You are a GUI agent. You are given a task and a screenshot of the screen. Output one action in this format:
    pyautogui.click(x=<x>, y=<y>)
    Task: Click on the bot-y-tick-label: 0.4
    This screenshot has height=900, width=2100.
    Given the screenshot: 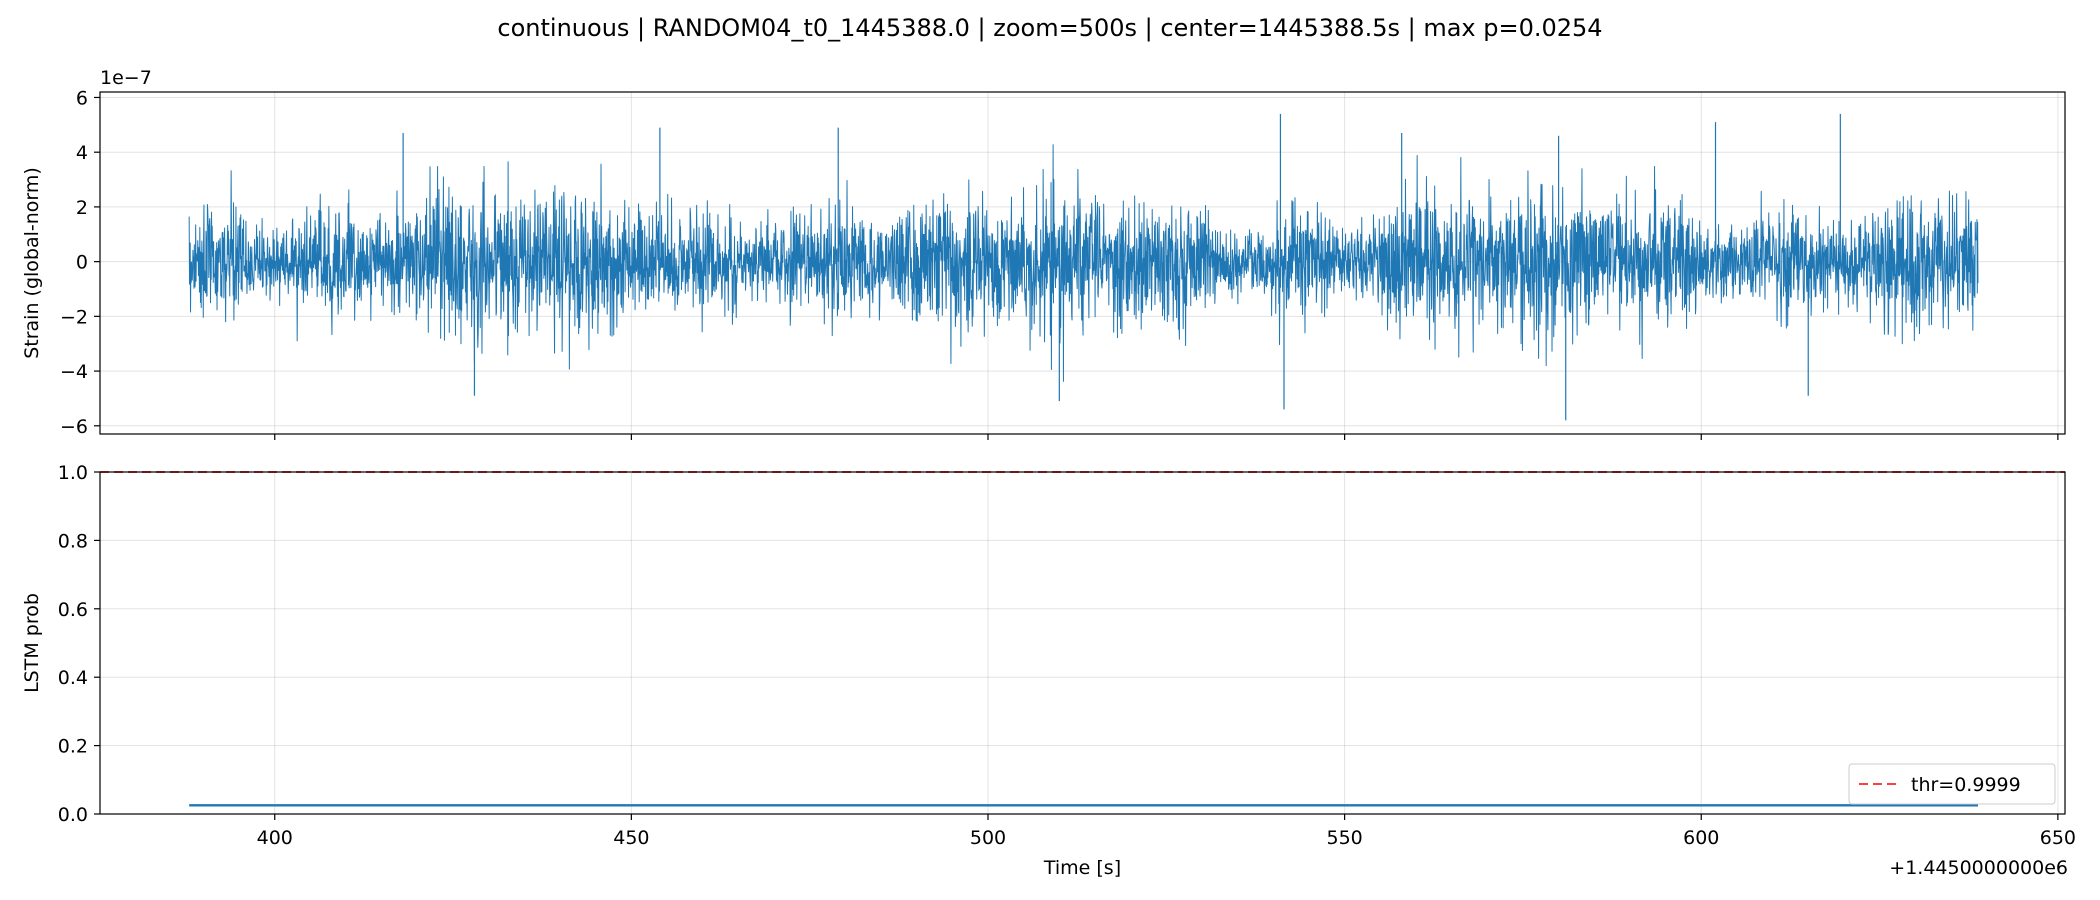 What is the action you would take?
    pyautogui.click(x=73, y=678)
    